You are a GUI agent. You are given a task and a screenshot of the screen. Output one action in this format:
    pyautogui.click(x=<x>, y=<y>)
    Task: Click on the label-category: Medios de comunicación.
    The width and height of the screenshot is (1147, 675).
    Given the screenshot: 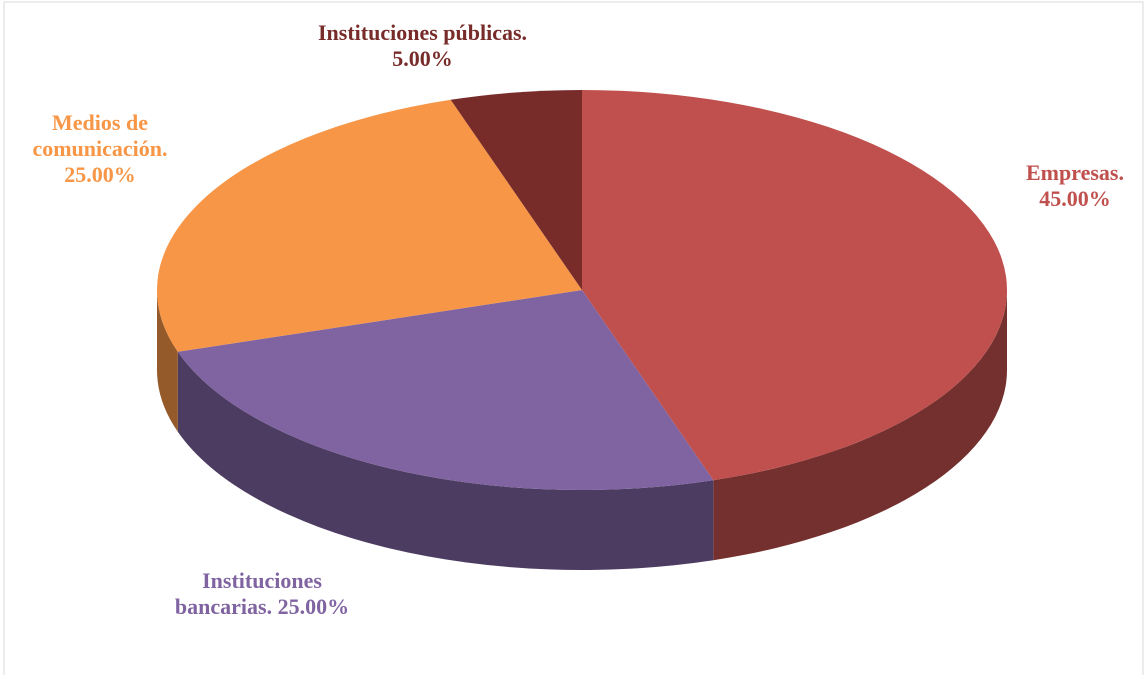 What is the action you would take?
    pyautogui.click(x=100, y=135)
    